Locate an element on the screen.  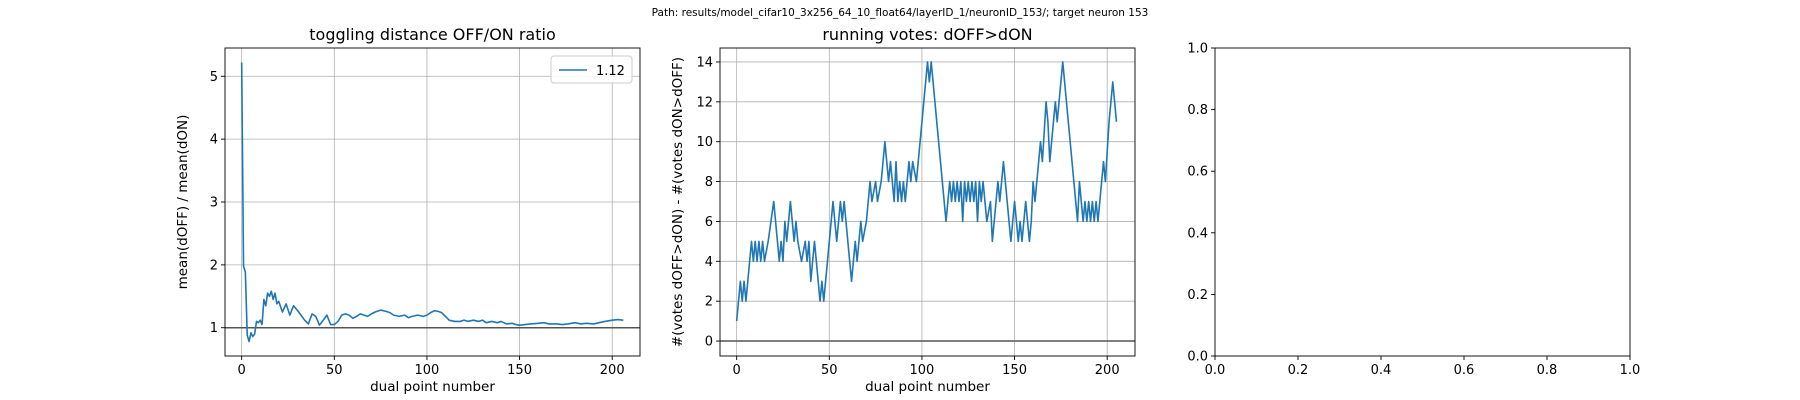
y-tick-label: 0.0 is located at coordinates (1197, 357).